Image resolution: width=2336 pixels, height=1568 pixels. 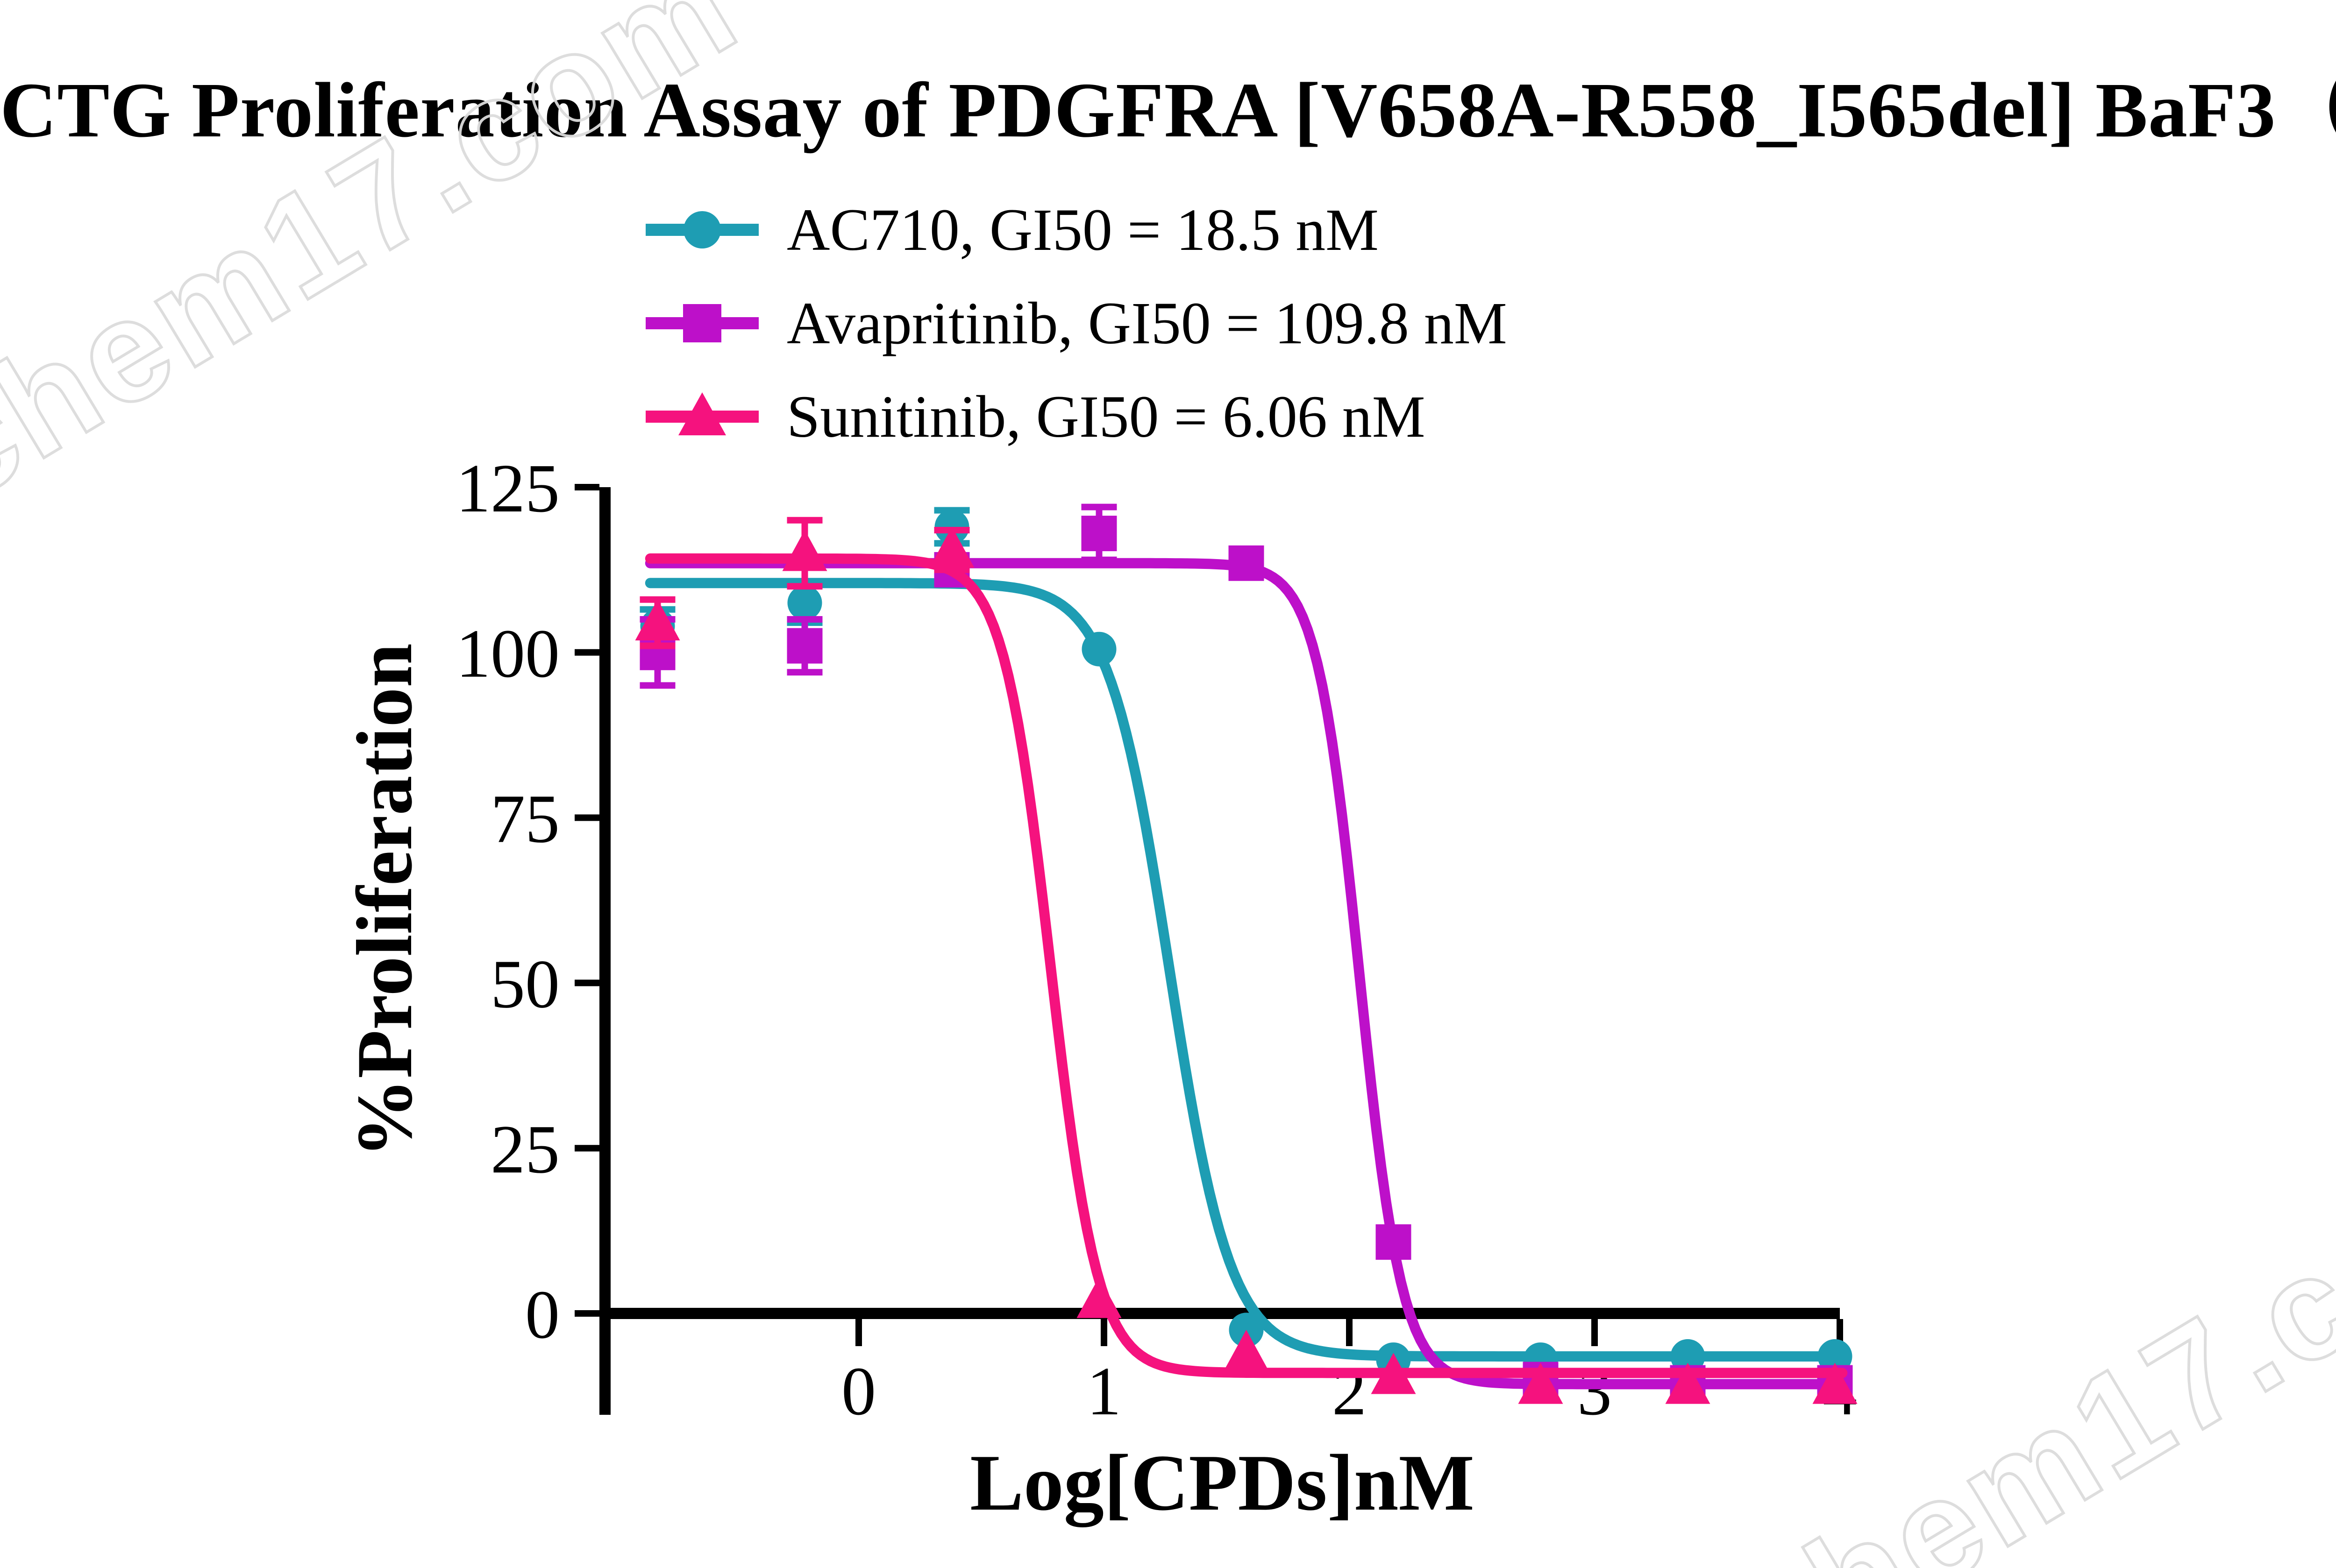 I want to click on legend-item-ac710: AC710, GI50 = 18.5 nM, so click(x=1075, y=230).